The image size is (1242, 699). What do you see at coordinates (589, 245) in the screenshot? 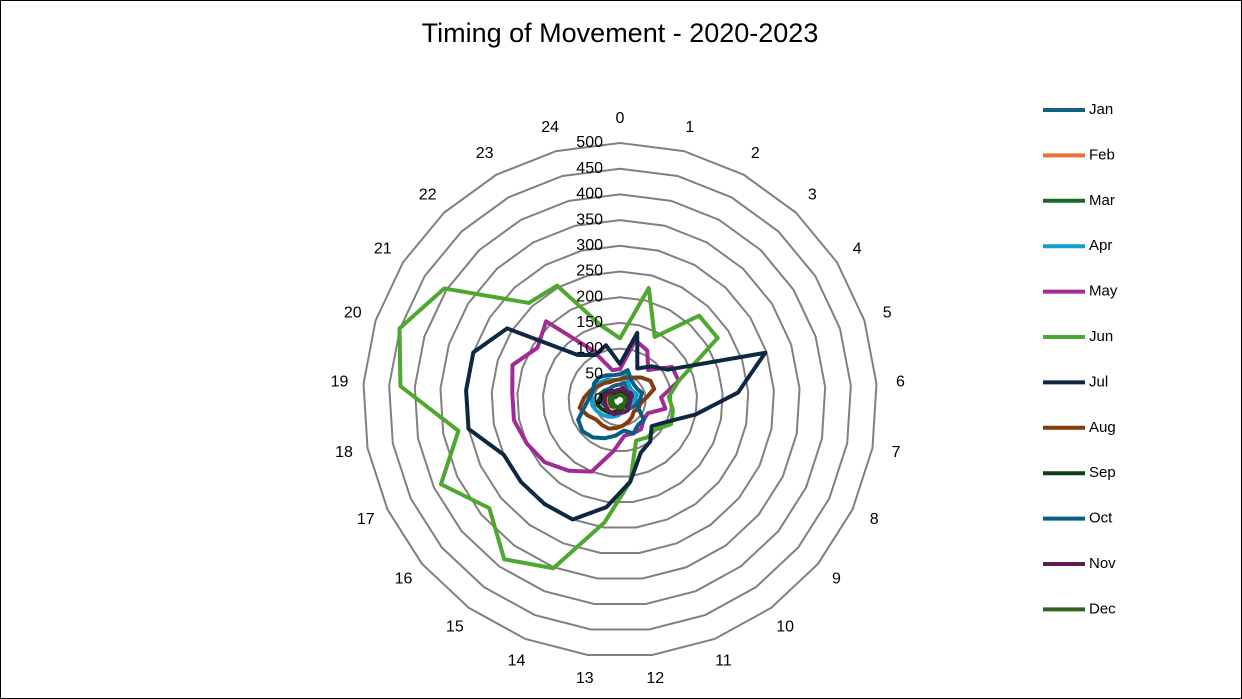
I see `r-tick-label: 300` at bounding box center [589, 245].